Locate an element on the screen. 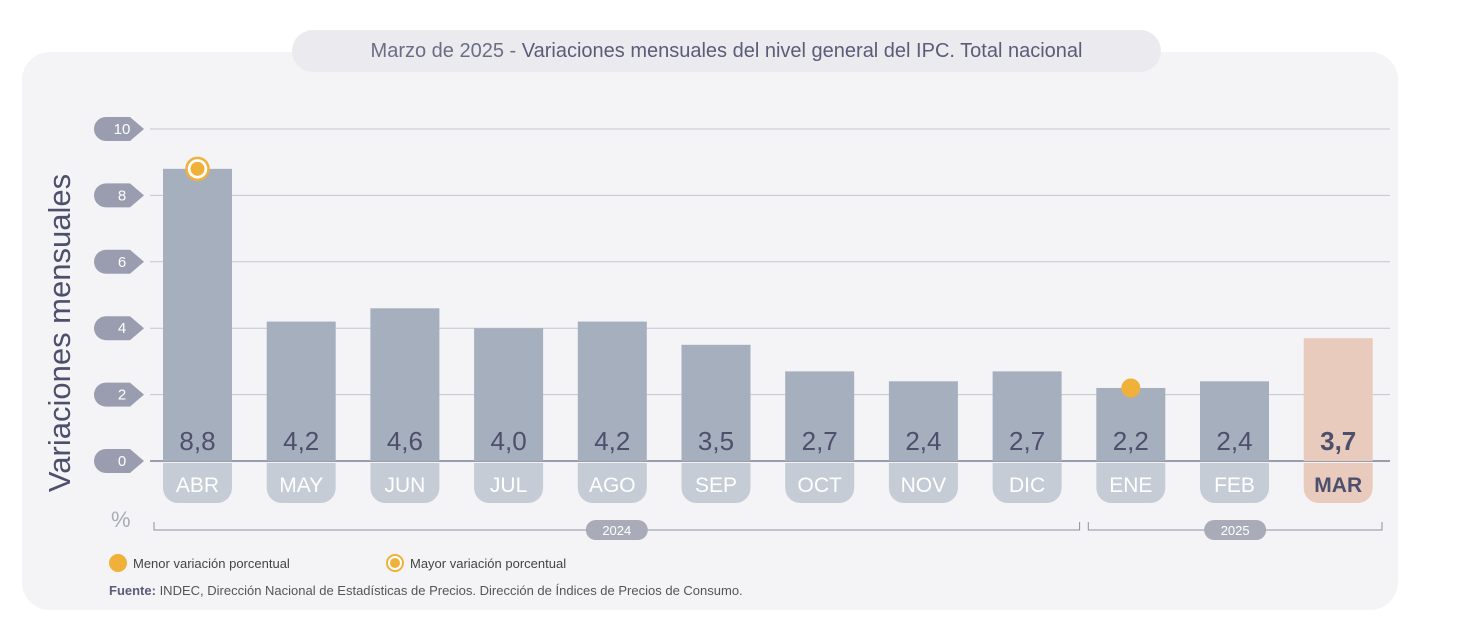 The width and height of the screenshot is (1458, 640). category-label: ENE is located at coordinates (1130, 485).